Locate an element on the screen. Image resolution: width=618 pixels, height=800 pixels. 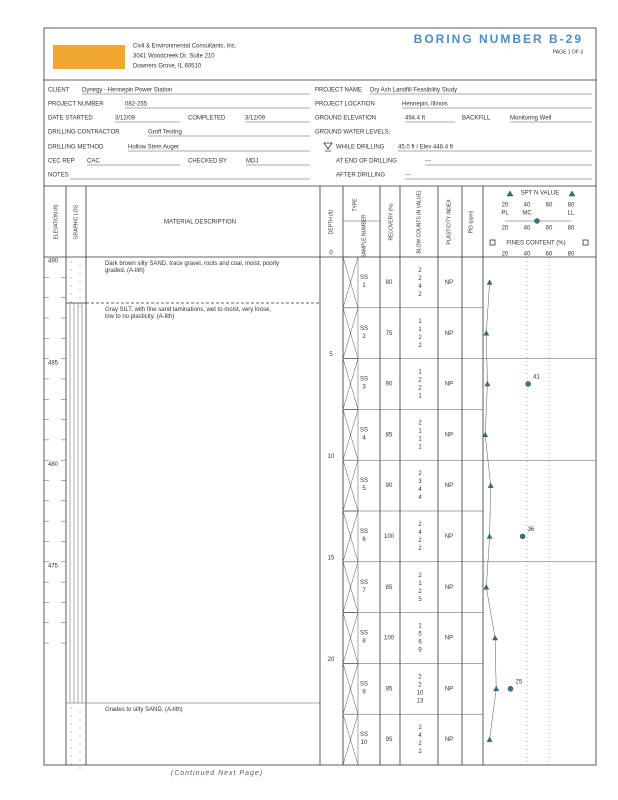
fines-tick: 20 is located at coordinates (505, 255).